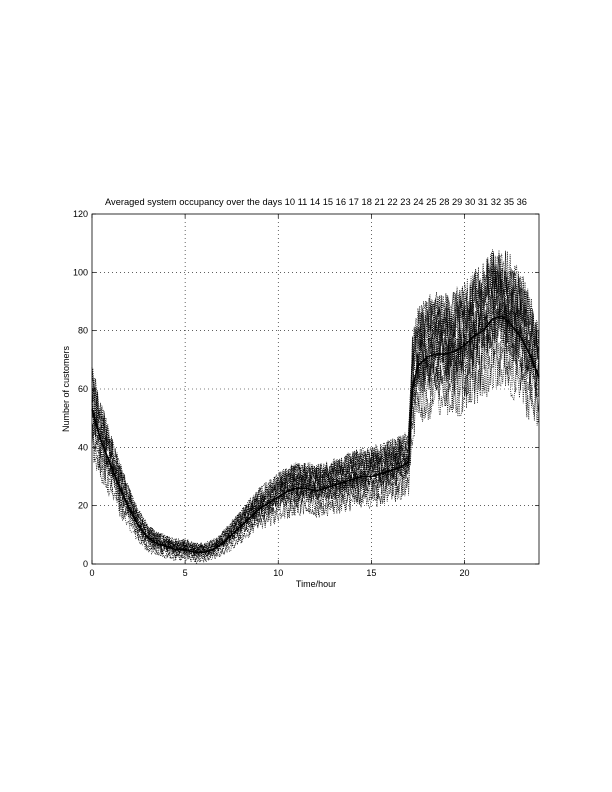 This screenshot has width=612, height=792. Describe the element at coordinates (83, 447) in the screenshot. I see `y-tick-label: 40` at that location.